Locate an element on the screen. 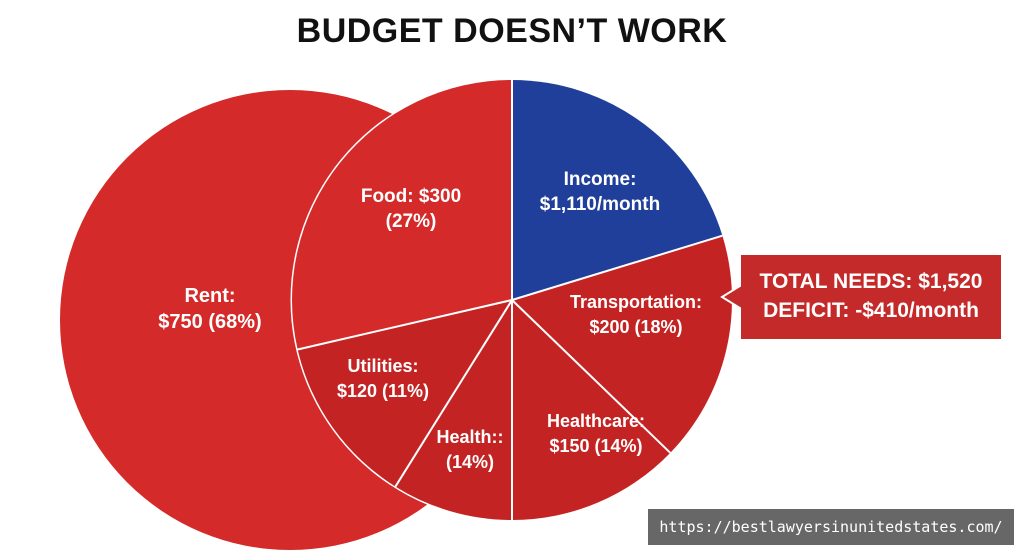 The height and width of the screenshot is (559, 1024). slice-food is located at coordinates (402, 215).